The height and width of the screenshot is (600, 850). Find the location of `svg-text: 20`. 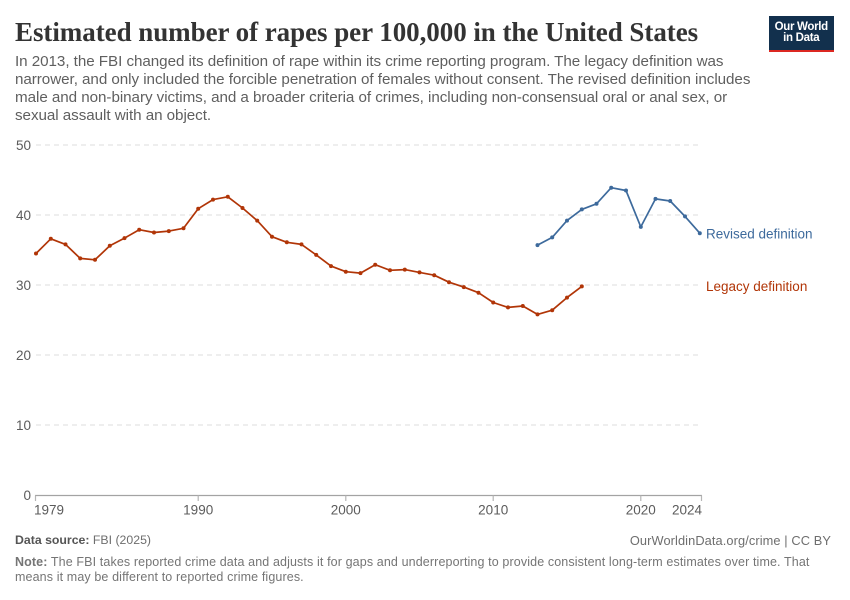

svg-text: 20 is located at coordinates (23, 355).